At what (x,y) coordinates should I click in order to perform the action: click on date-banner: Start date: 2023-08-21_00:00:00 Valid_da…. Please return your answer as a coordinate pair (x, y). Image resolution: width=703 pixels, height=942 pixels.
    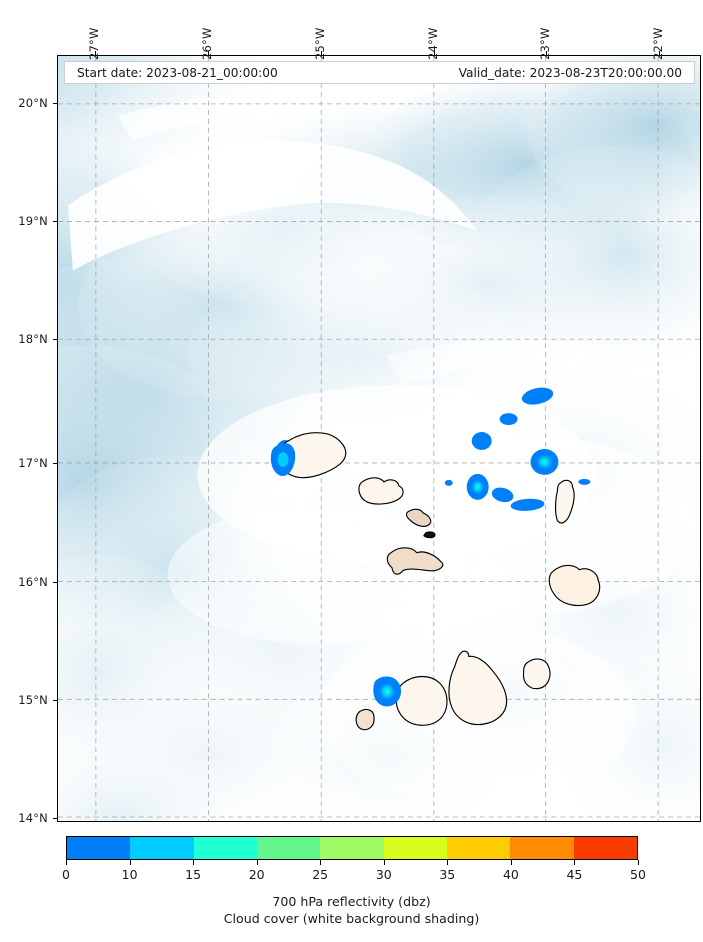
    Looking at the image, I should click on (379, 72).